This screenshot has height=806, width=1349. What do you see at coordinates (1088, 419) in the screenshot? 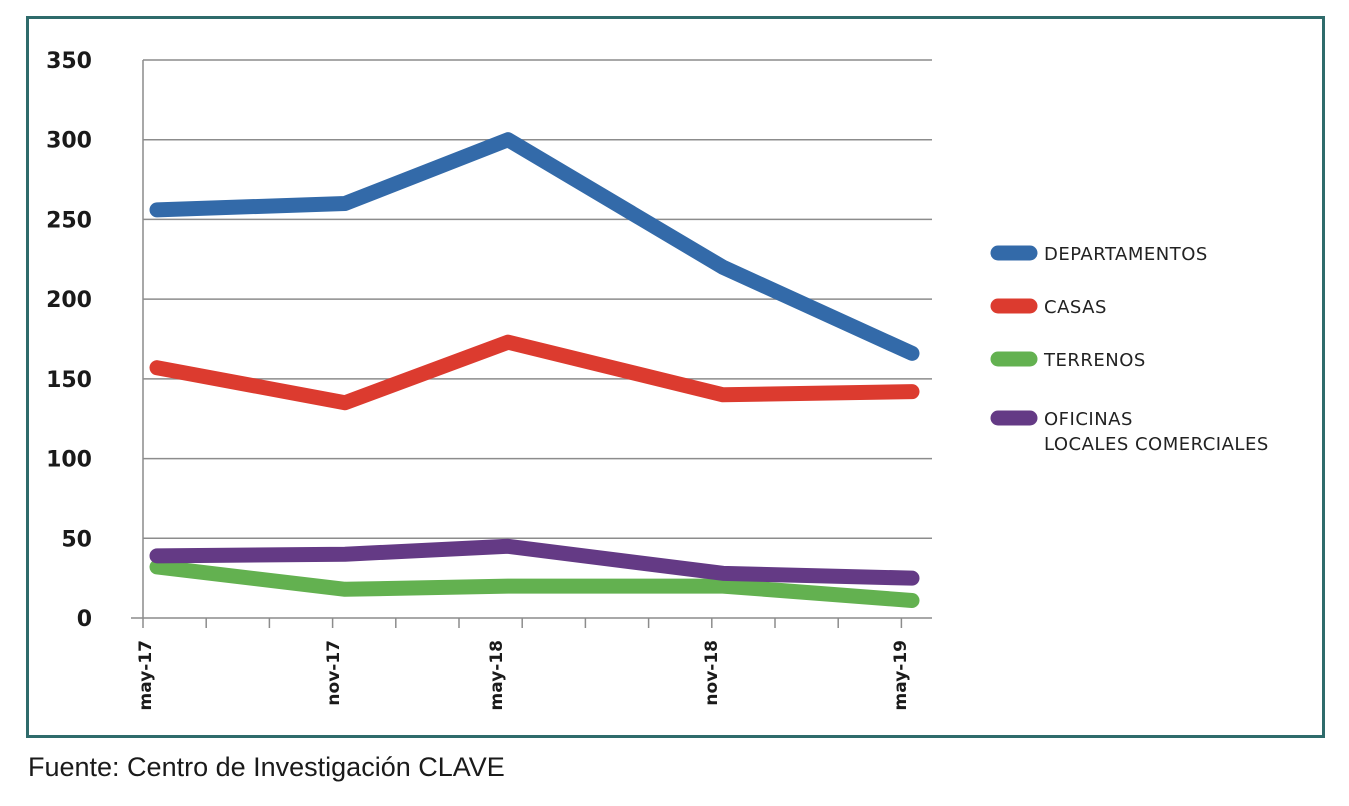
I see `legend-label: OFICINAS` at bounding box center [1088, 419].